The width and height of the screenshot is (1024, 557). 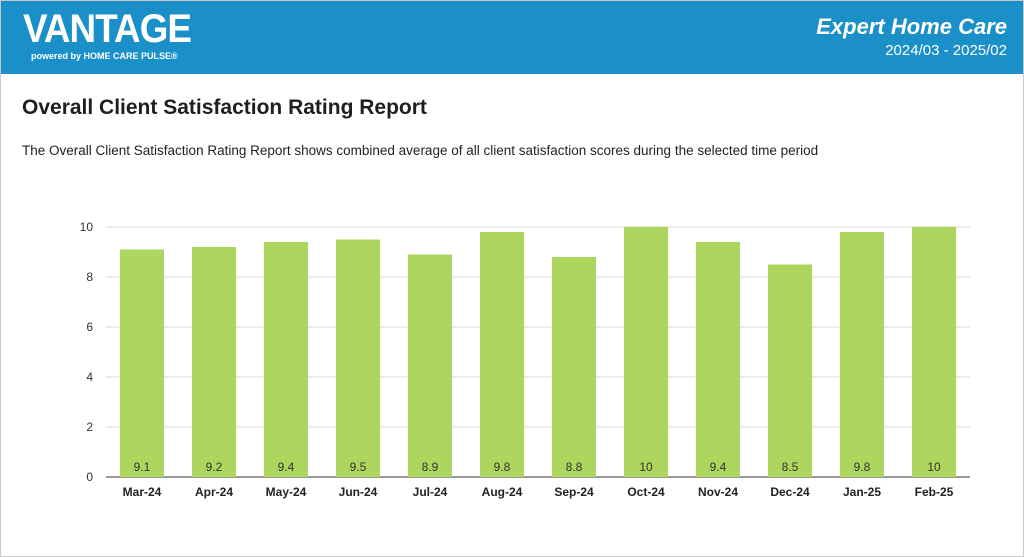 What do you see at coordinates (646, 492) in the screenshot?
I see `x-tick-label: Oct-24` at bounding box center [646, 492].